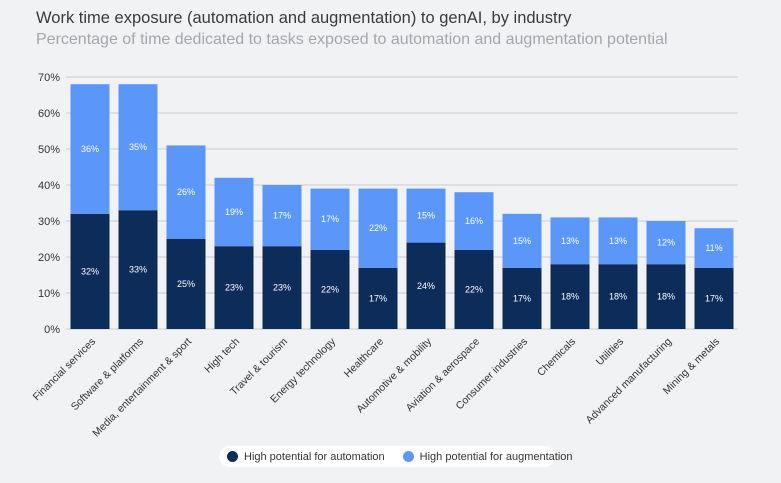 This screenshot has height=483, width=781. What do you see at coordinates (629, 381) in the screenshot?
I see `x-tick-label: Advanced manufacturing` at bounding box center [629, 381].